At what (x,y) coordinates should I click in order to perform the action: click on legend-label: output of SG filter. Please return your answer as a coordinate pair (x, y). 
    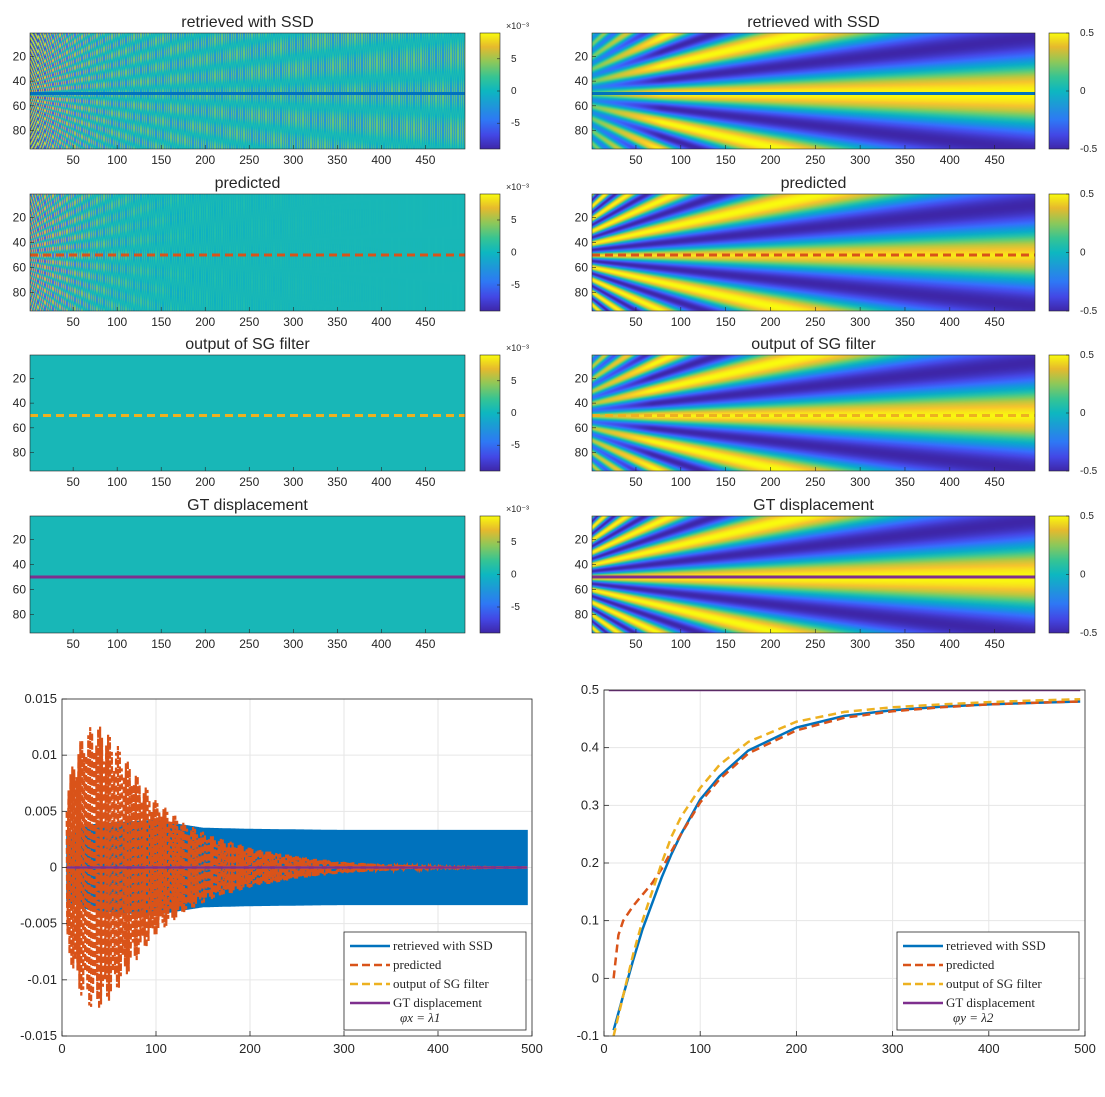
    Looking at the image, I should click on (994, 983).